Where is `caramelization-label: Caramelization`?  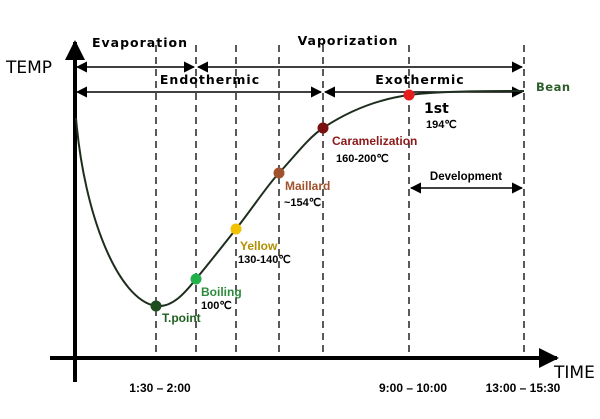
caramelization-label: Caramelization is located at coordinates (374, 141).